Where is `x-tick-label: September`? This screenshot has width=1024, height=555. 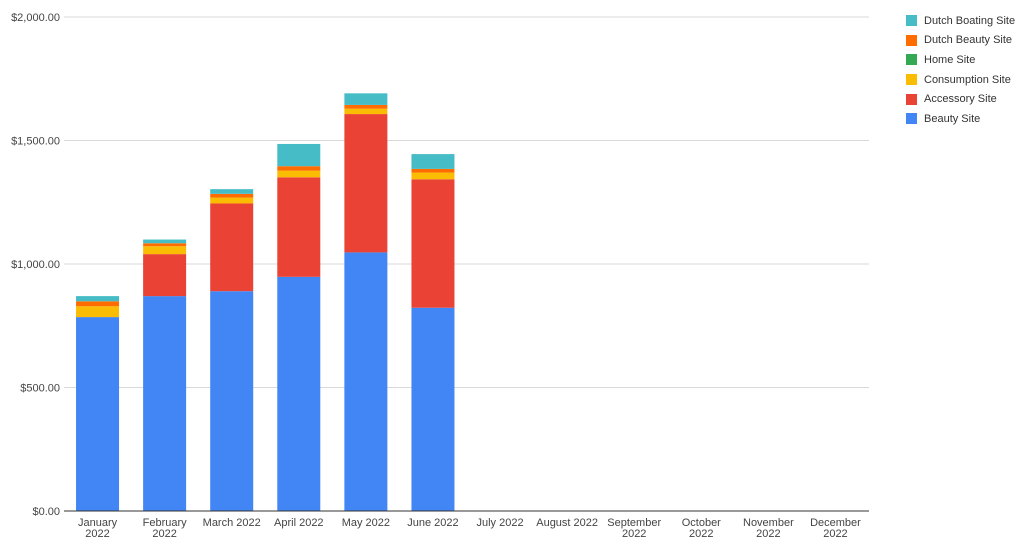 x-tick-label: September is located at coordinates (634, 523).